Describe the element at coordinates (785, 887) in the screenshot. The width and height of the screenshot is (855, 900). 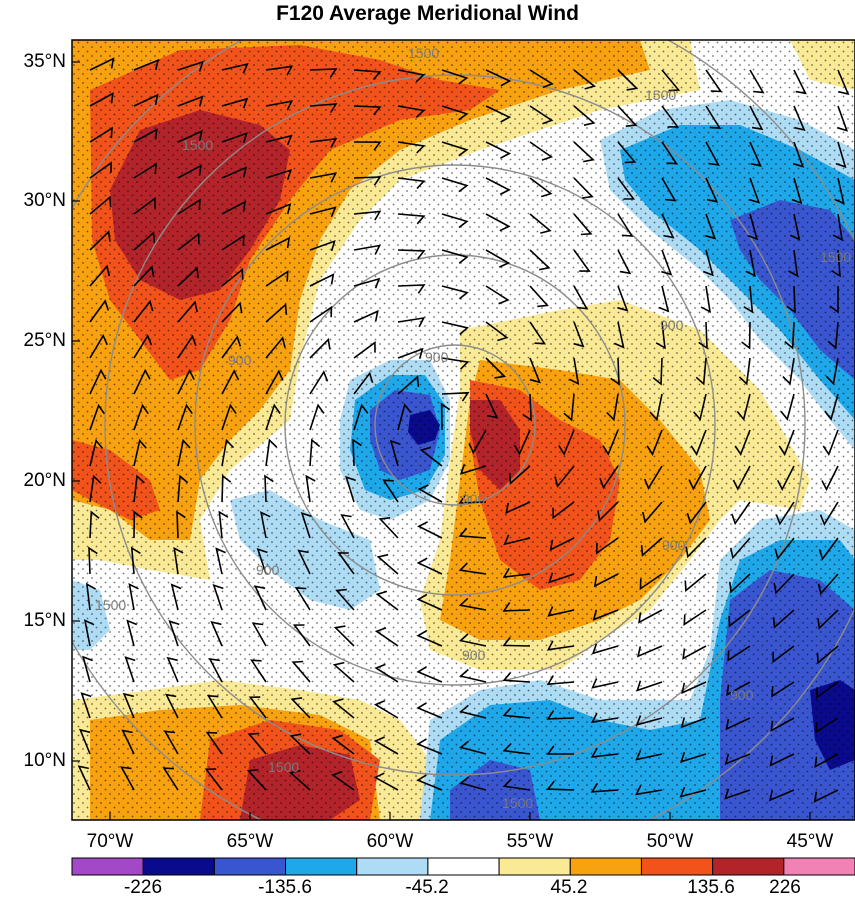
I see `colorbar-label: 226` at that location.